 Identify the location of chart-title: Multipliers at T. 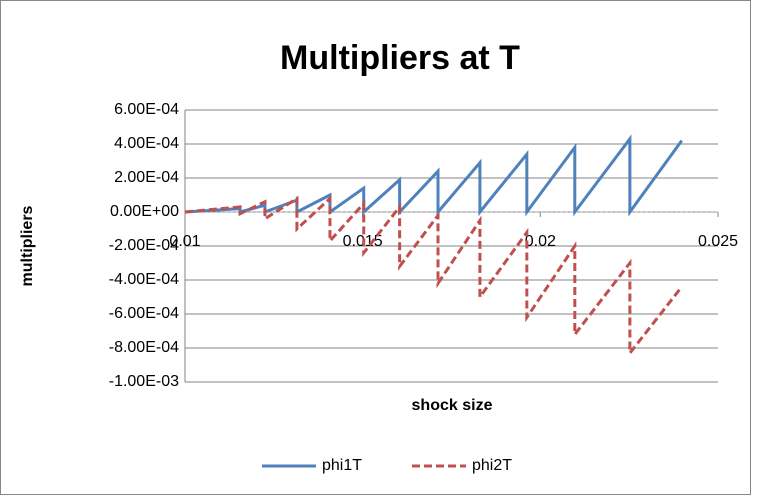
(400, 58).